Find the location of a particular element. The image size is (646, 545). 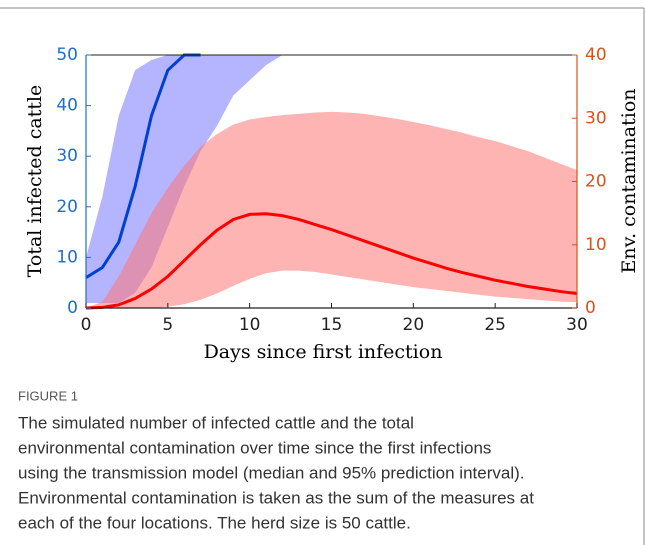

x-tick-label: 25 is located at coordinates (495, 325).